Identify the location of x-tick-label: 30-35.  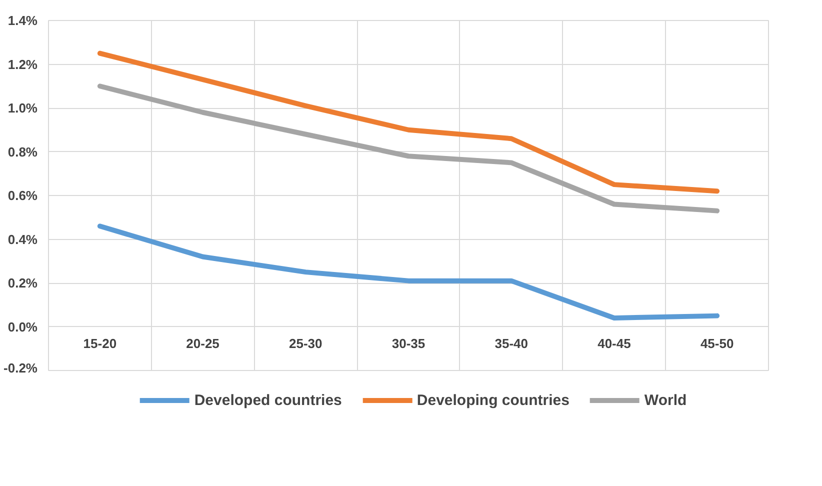
(409, 343).